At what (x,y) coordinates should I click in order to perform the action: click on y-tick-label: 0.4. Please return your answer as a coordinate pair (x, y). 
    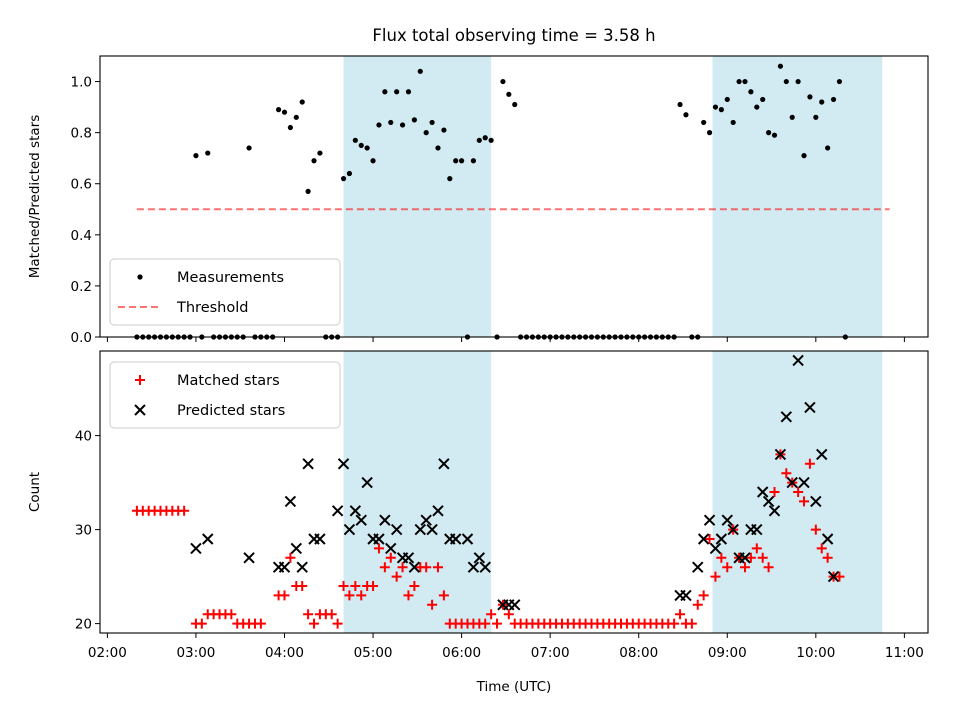
    Looking at the image, I should click on (81, 236).